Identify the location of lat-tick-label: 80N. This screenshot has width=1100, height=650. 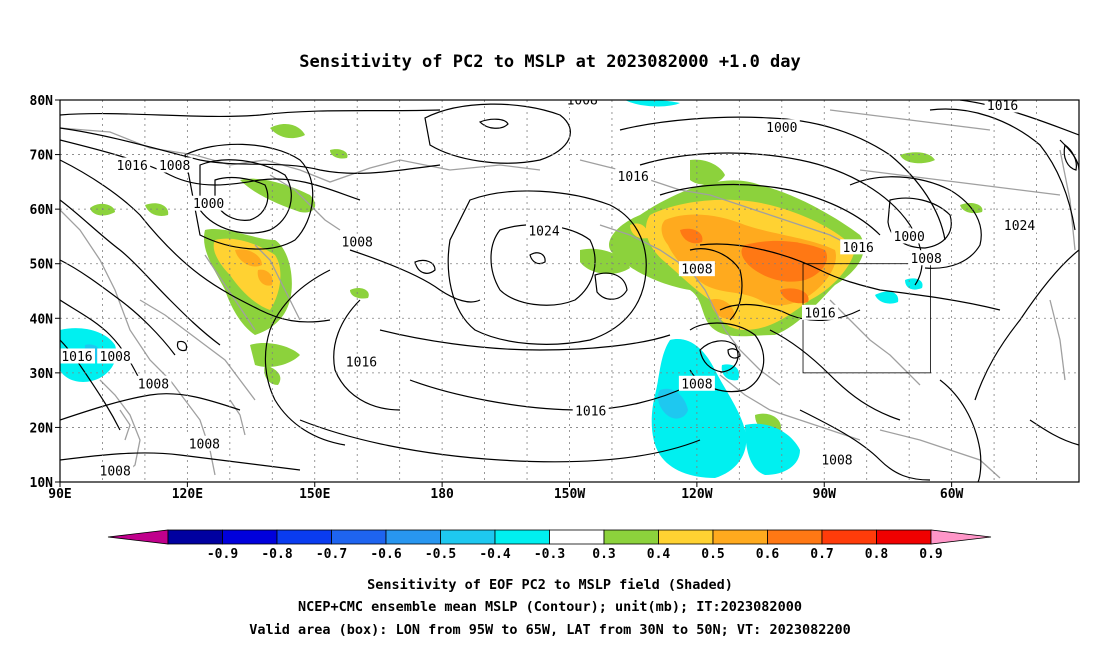
(42, 101).